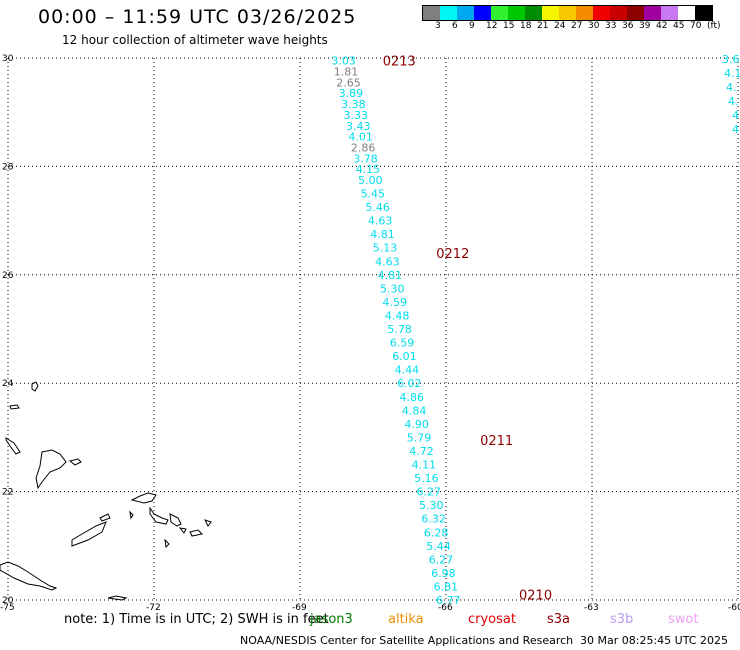 The height and width of the screenshot is (650, 740). I want to click on wave-height-value: 4.48, so click(397, 315).